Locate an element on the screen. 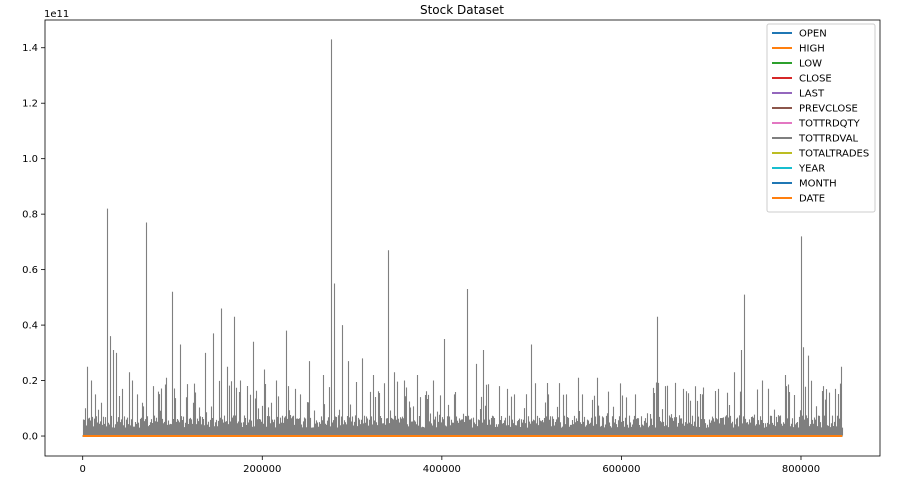  x-tick-label: 800000 is located at coordinates (801, 469).